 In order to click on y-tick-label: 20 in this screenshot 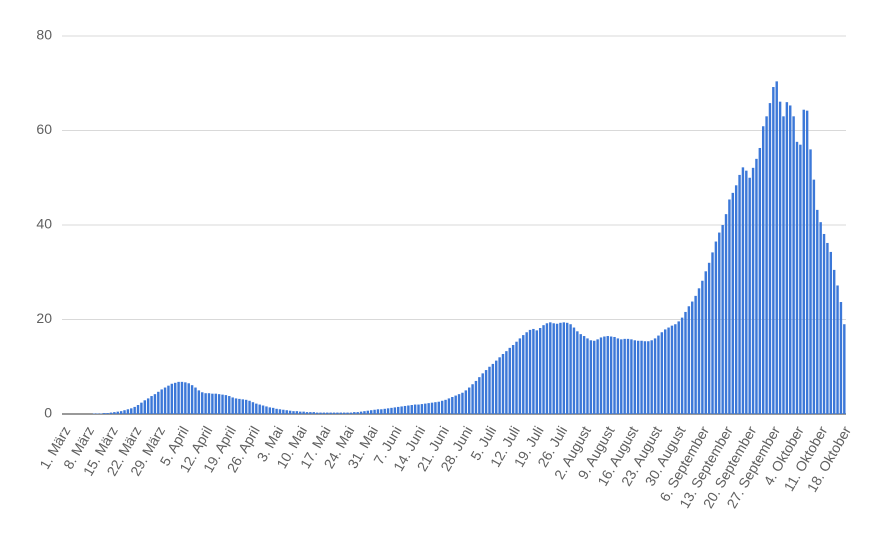, I will do `click(44, 318)`.